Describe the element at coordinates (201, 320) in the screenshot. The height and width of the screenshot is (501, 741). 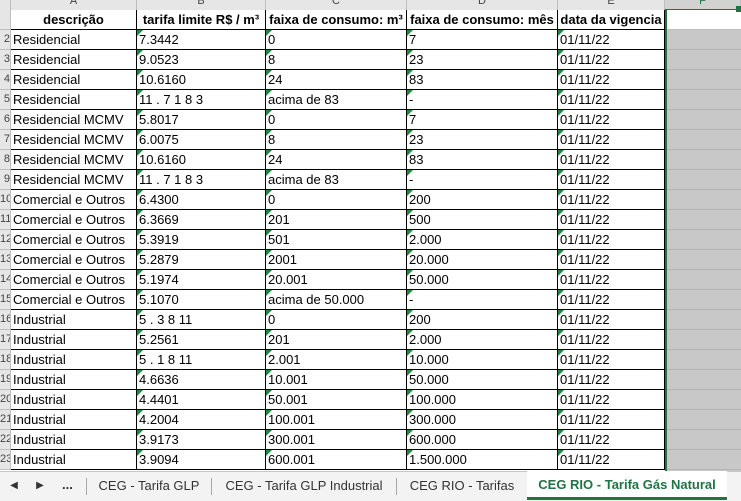
I see `table-cell: 5 . 3 8 11` at that location.